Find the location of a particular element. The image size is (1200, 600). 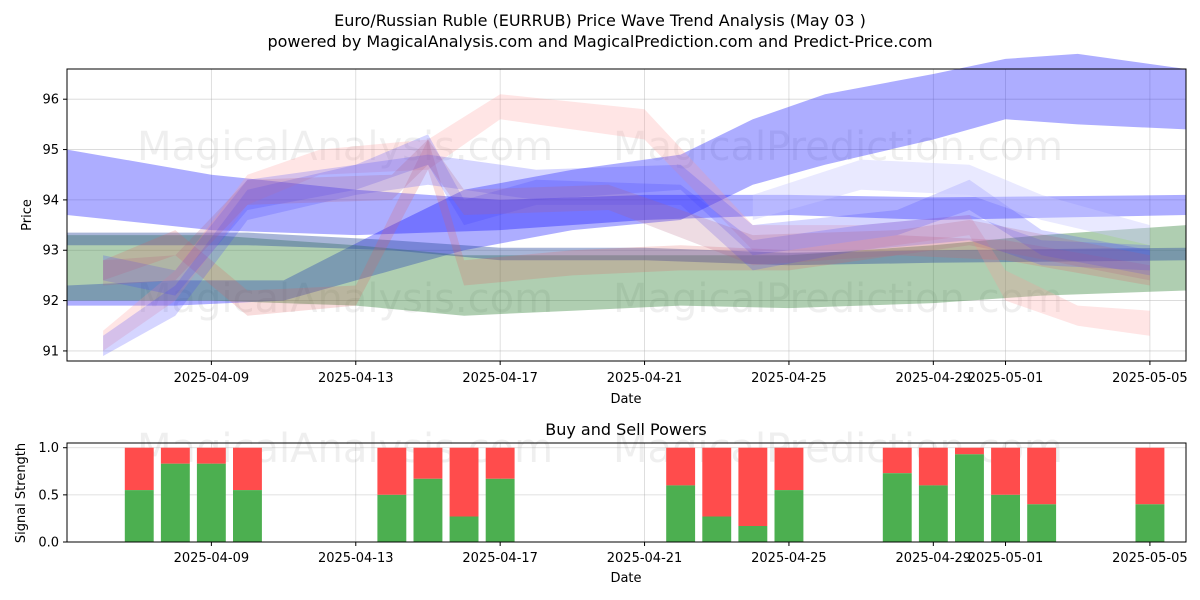

price-x-tick-label: 2025-04-29 is located at coordinates (934, 378).